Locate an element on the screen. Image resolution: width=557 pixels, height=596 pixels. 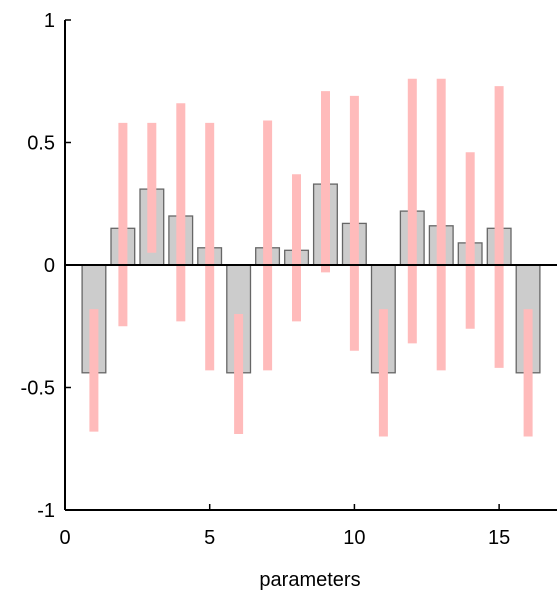
y-ticks: -1 -0.5 0 0.5 1 is located at coordinates (46, 266).